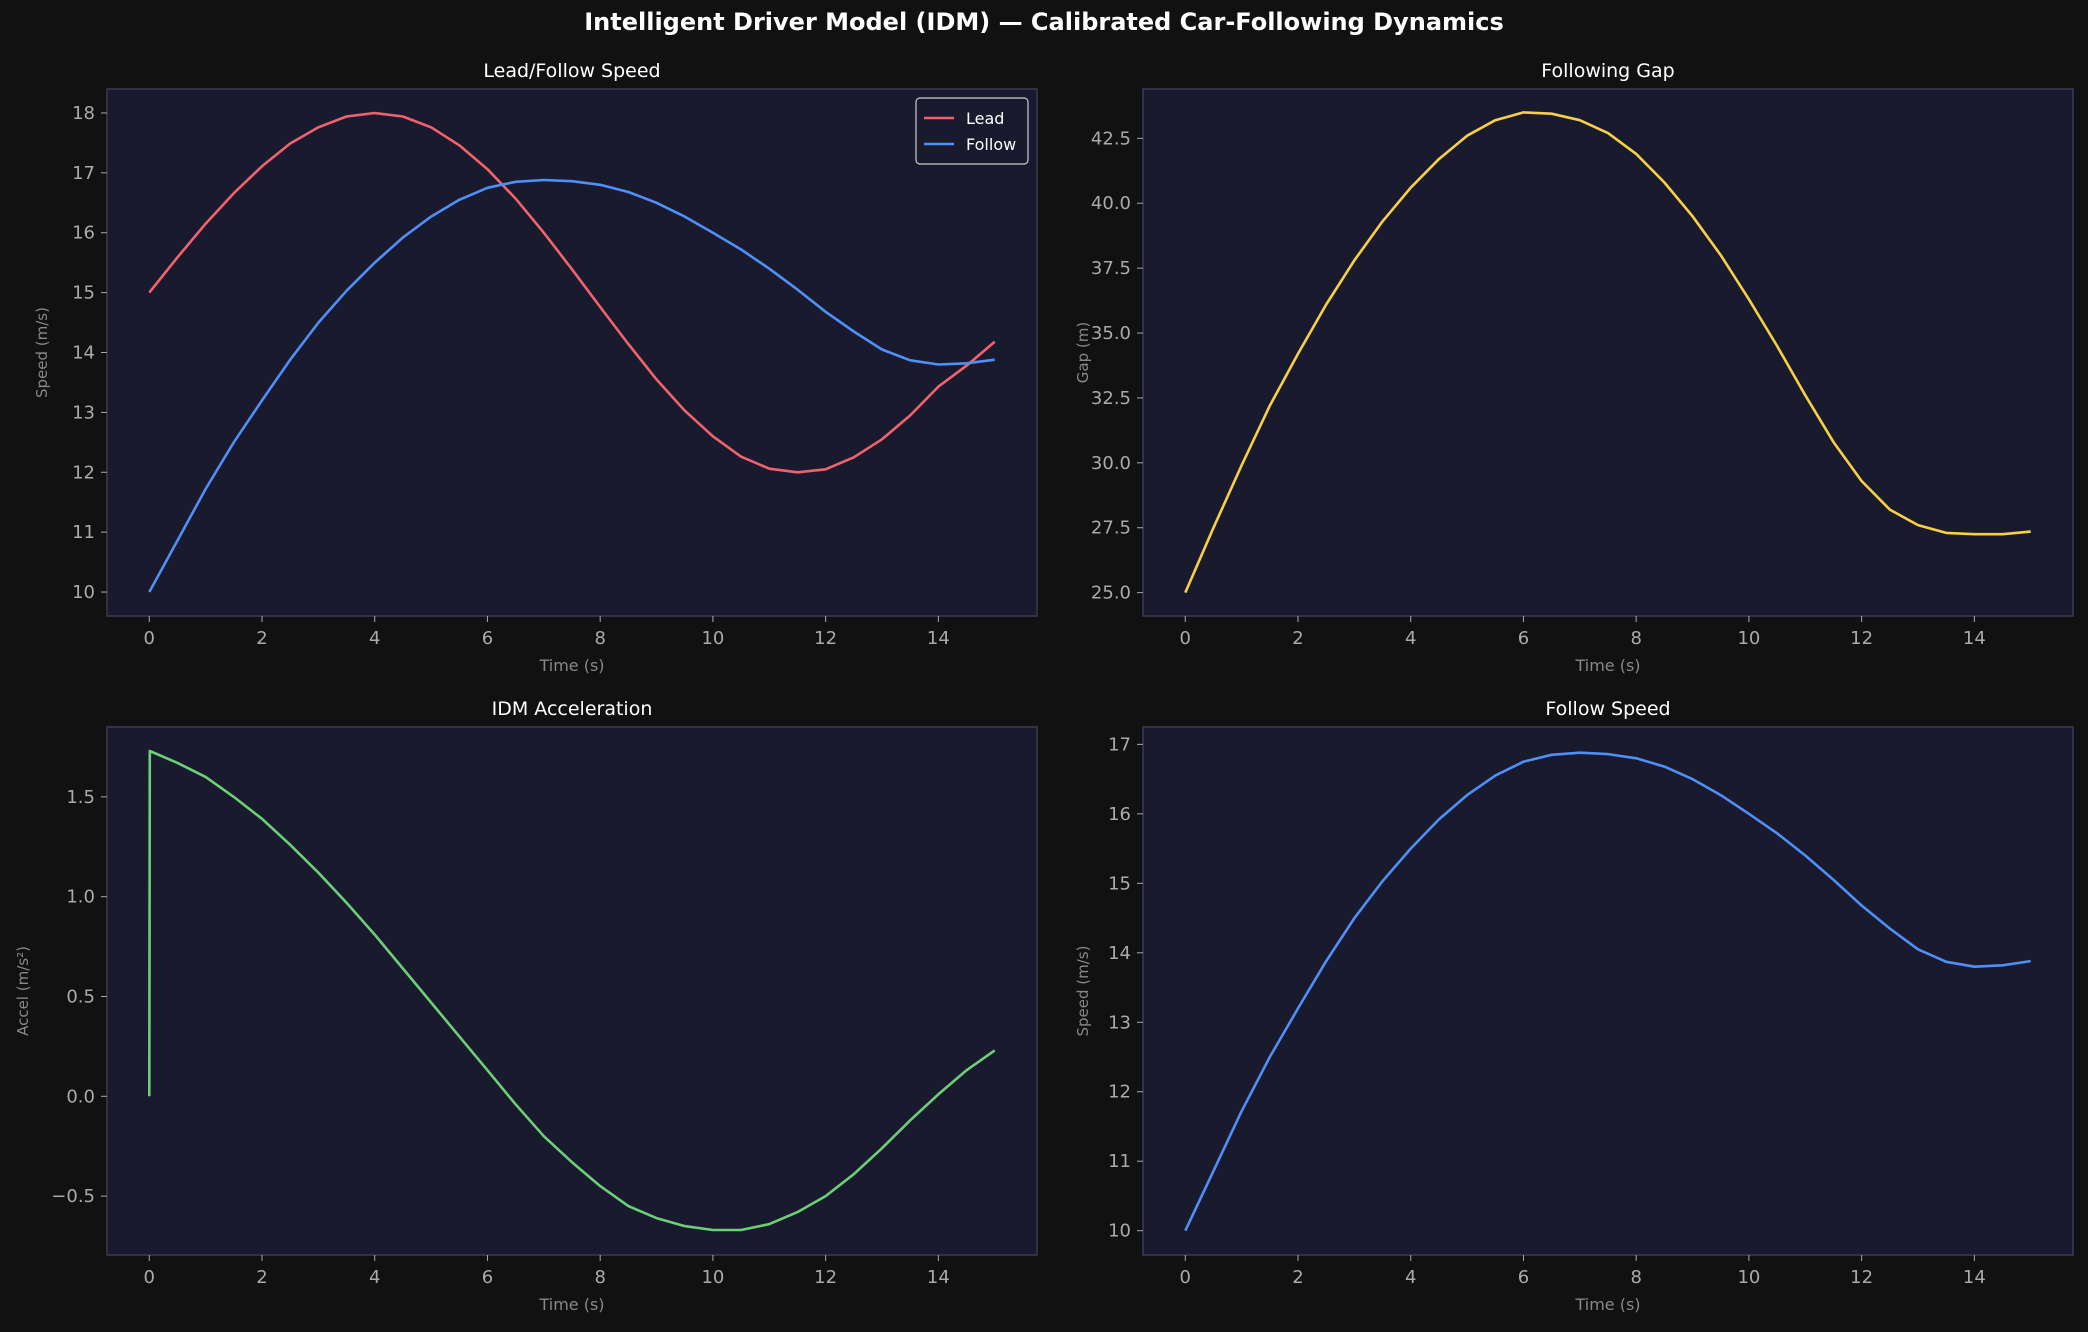 Image resolution: width=2088 pixels, height=1332 pixels. Describe the element at coordinates (1523, 1277) in the screenshot. I see `chart4-xtick-label: 6` at that location.